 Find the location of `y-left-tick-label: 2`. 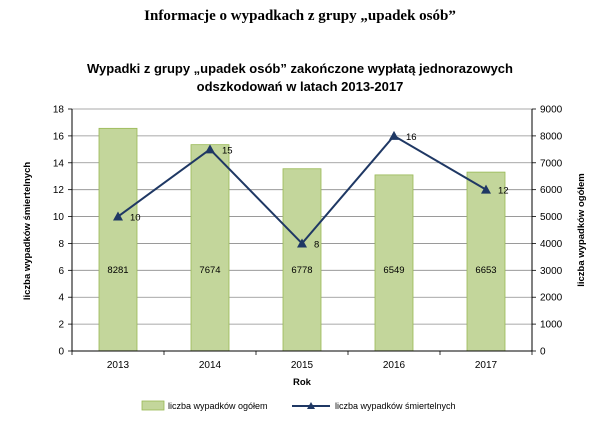

y-left-tick-label: 2 is located at coordinates (61, 325).